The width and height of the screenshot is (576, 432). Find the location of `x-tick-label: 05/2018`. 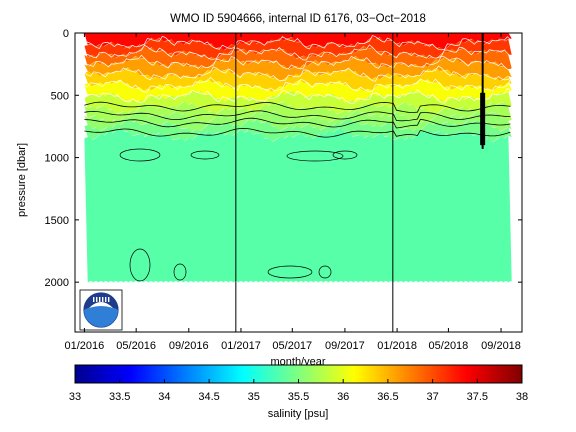

x-tick-label: 05/2018 is located at coordinates (449, 346).